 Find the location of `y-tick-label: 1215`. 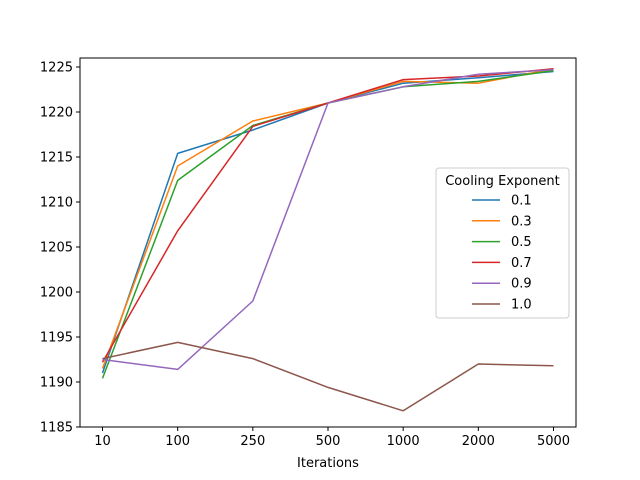

y-tick-label: 1215 is located at coordinates (56, 158).